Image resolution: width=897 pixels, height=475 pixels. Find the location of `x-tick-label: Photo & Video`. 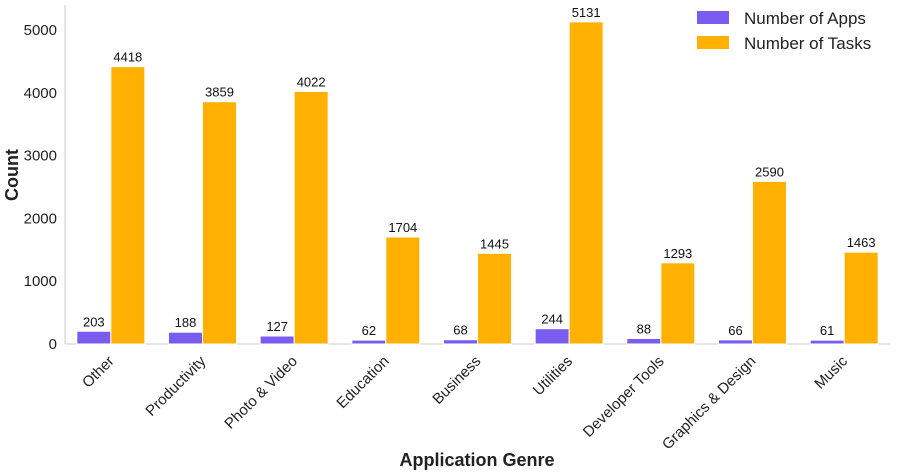

x-tick-label: Photo & Video is located at coordinates (261, 393).